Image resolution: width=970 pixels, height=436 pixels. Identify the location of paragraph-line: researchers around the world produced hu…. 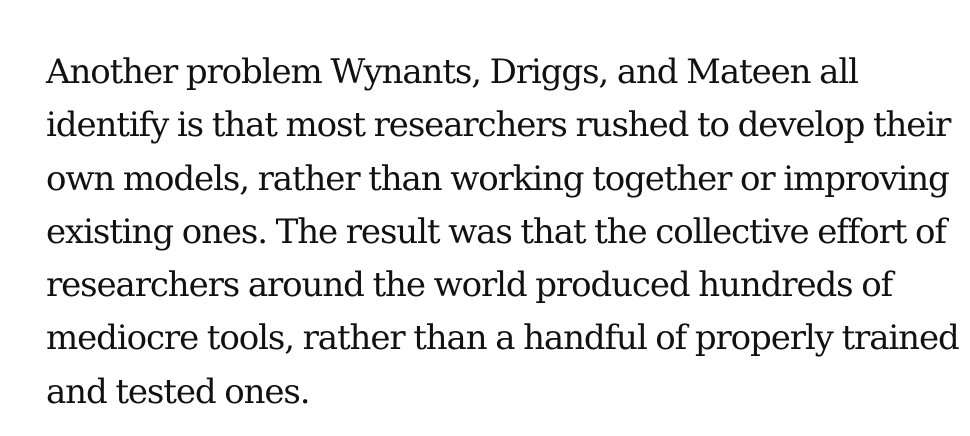
(469, 285).